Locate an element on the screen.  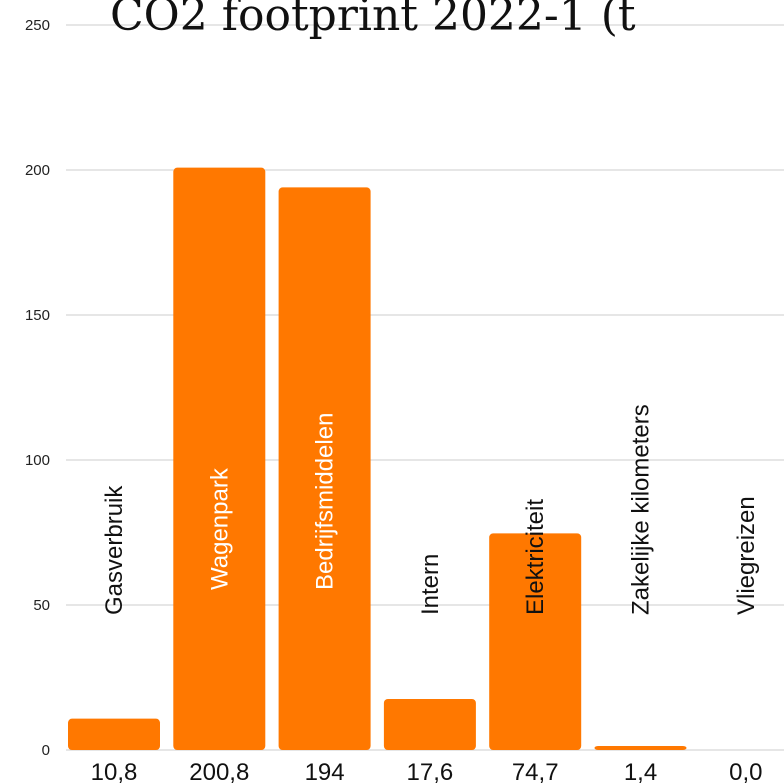
value-label: 74,7 is located at coordinates (535, 771).